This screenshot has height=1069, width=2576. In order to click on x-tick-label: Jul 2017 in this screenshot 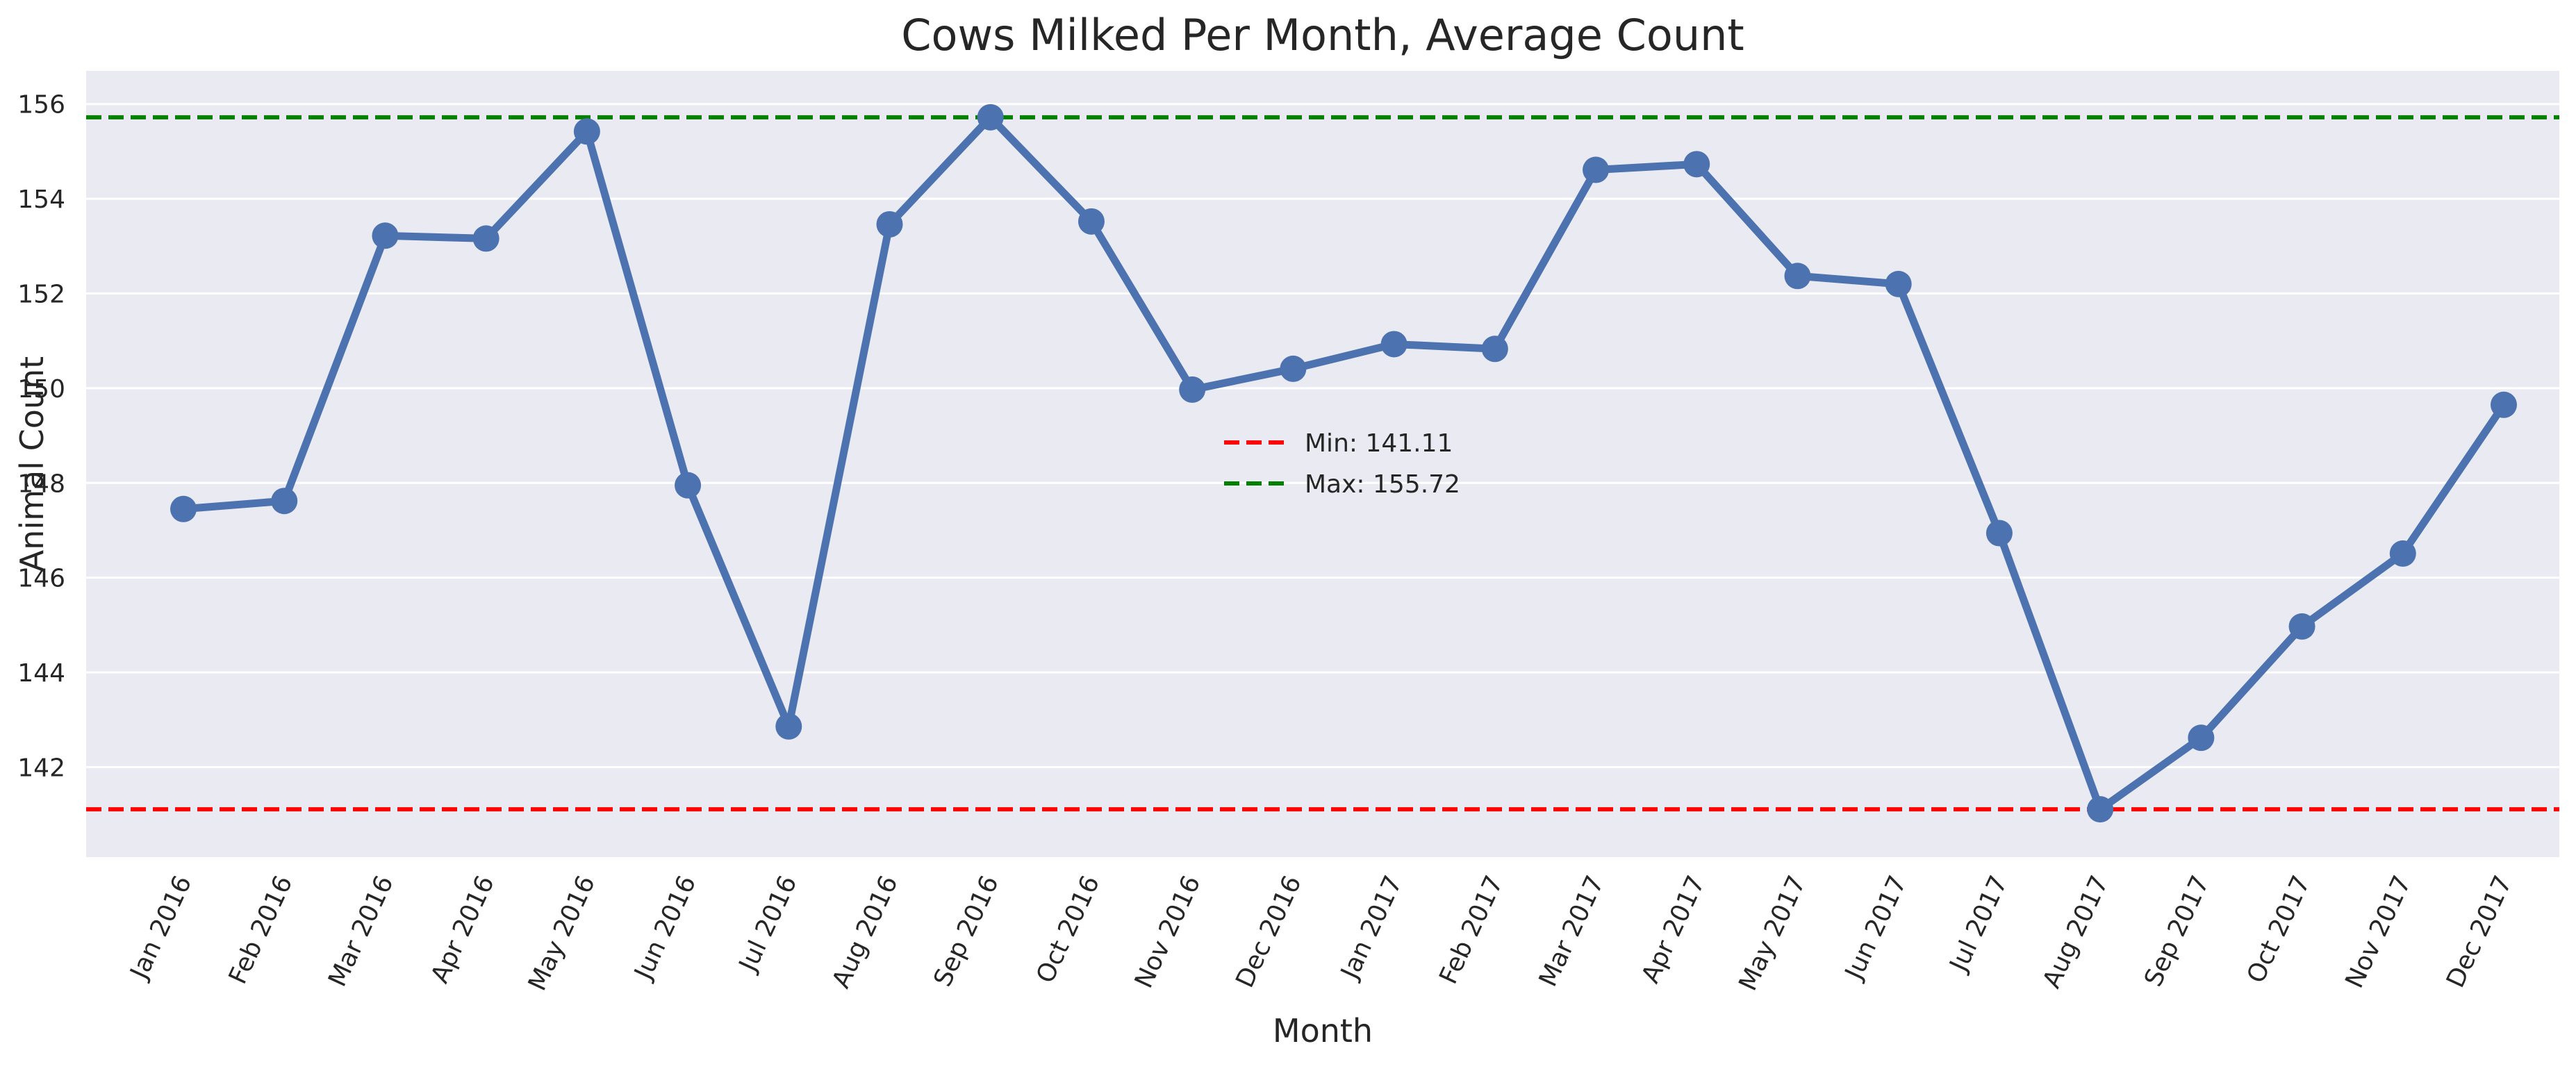, I will do `click(1978, 924)`.